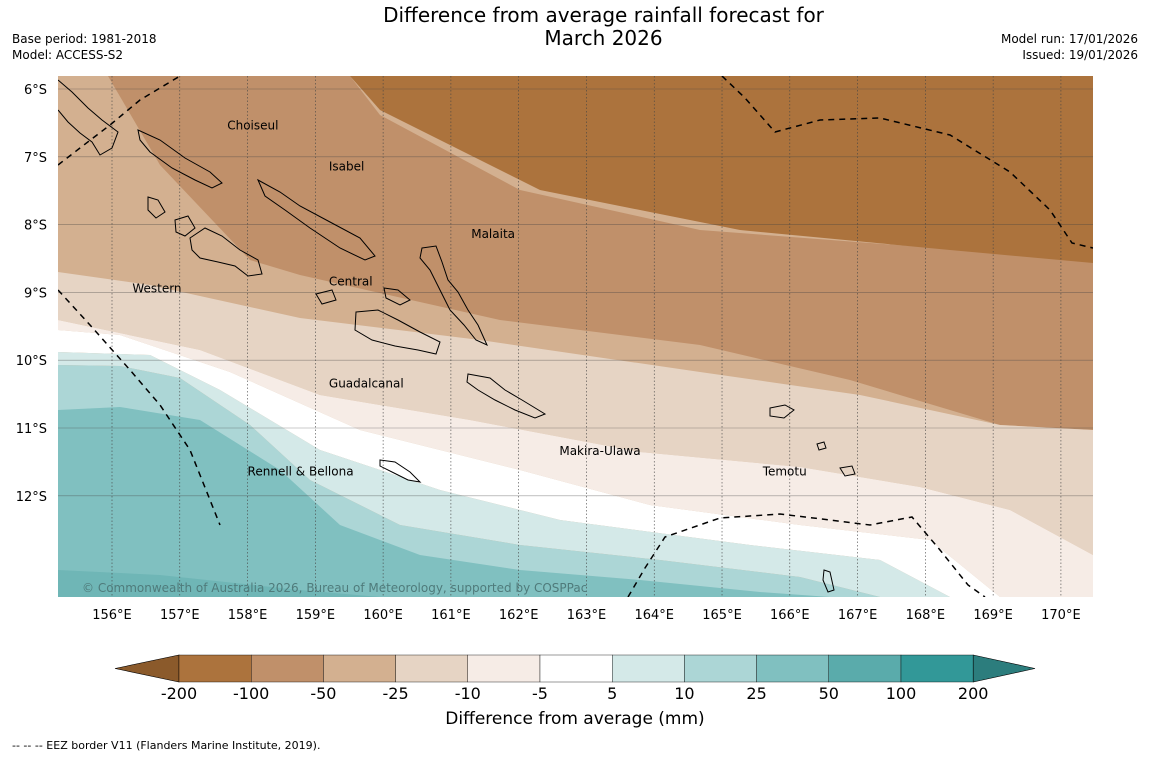 This screenshot has width=1150, height=758. What do you see at coordinates (31, 361) in the screenshot?
I see `latitude-tick-label: 10°S` at bounding box center [31, 361].